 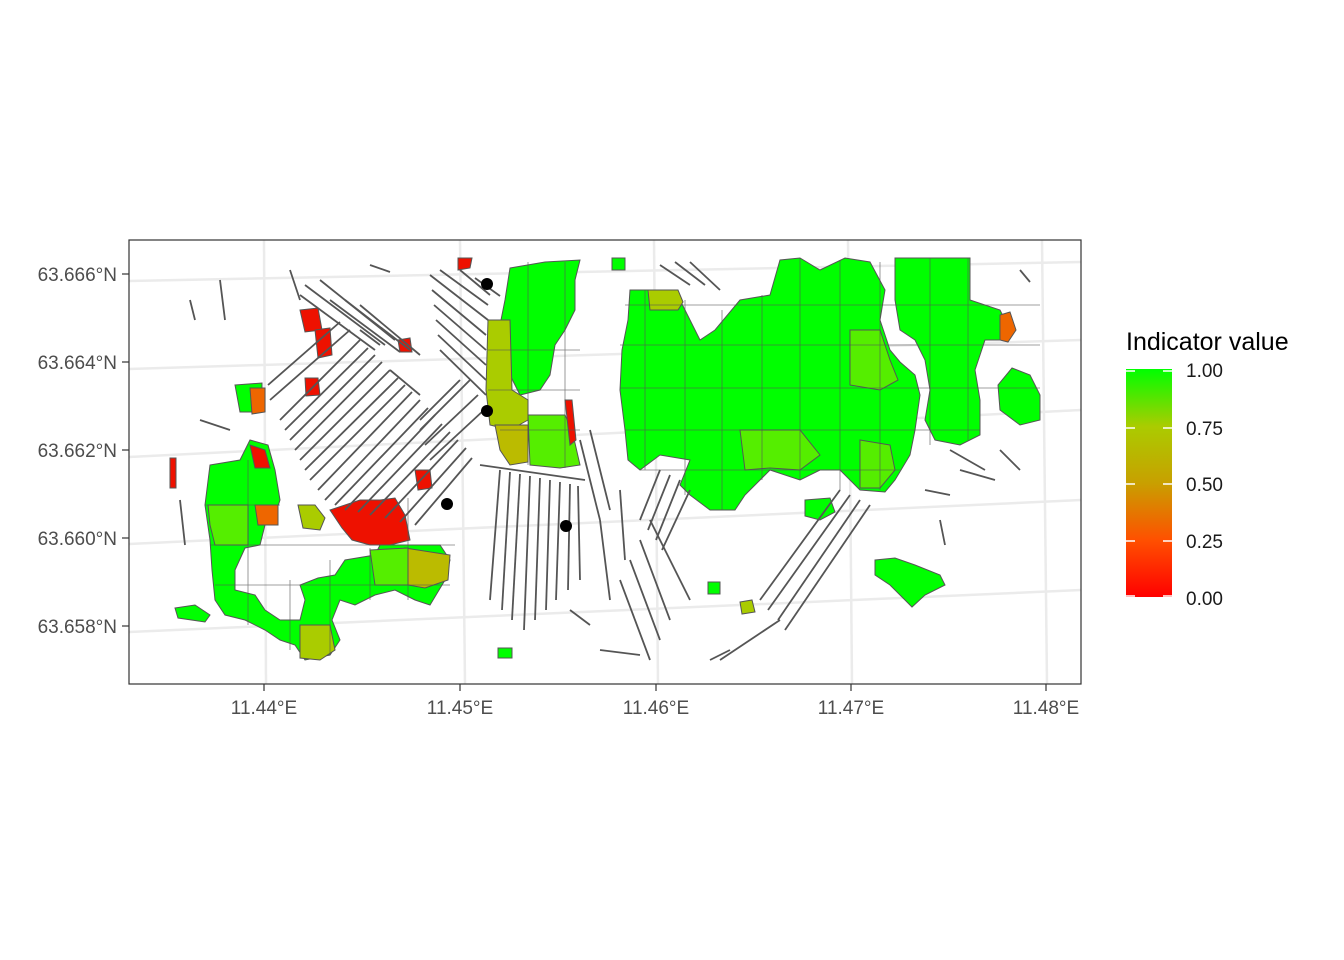 I want to click on legend-tick-label: 0.50, so click(x=1204, y=485).